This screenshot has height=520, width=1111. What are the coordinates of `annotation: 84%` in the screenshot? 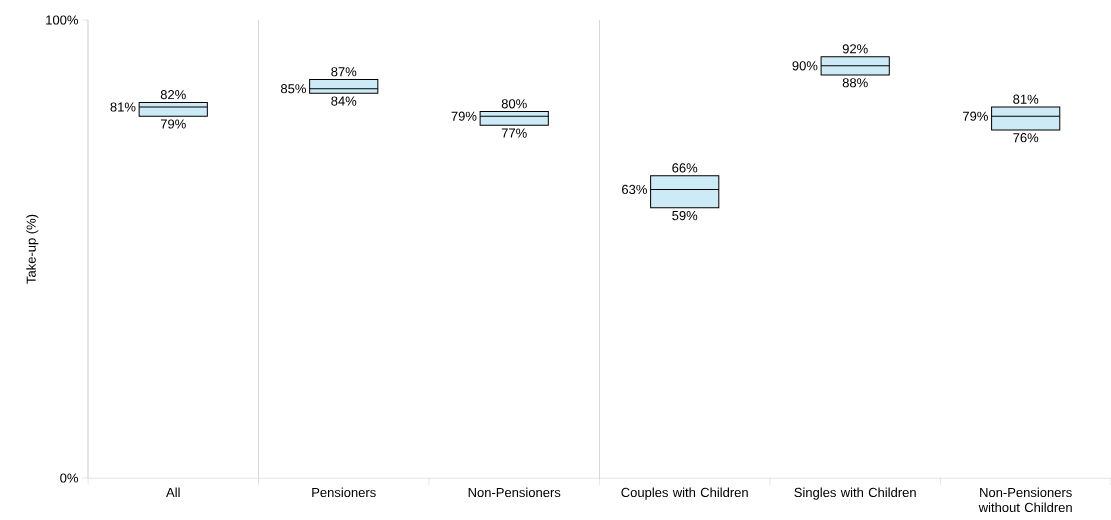 It's located at (344, 101).